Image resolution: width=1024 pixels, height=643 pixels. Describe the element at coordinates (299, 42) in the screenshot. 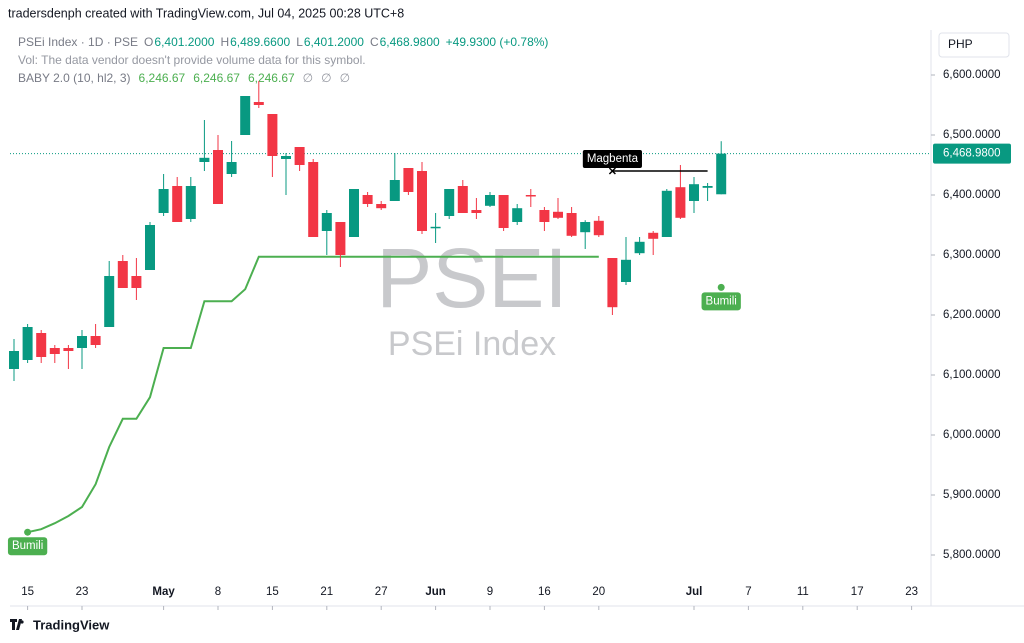

I see `legend-item: L` at that location.